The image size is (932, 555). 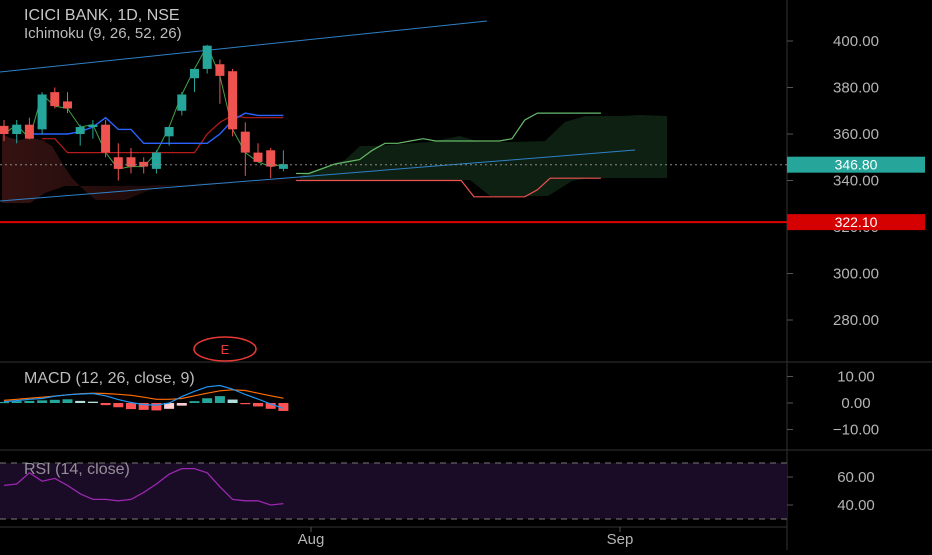 I want to click on price-tick-label: 360.00, so click(x=856, y=134).